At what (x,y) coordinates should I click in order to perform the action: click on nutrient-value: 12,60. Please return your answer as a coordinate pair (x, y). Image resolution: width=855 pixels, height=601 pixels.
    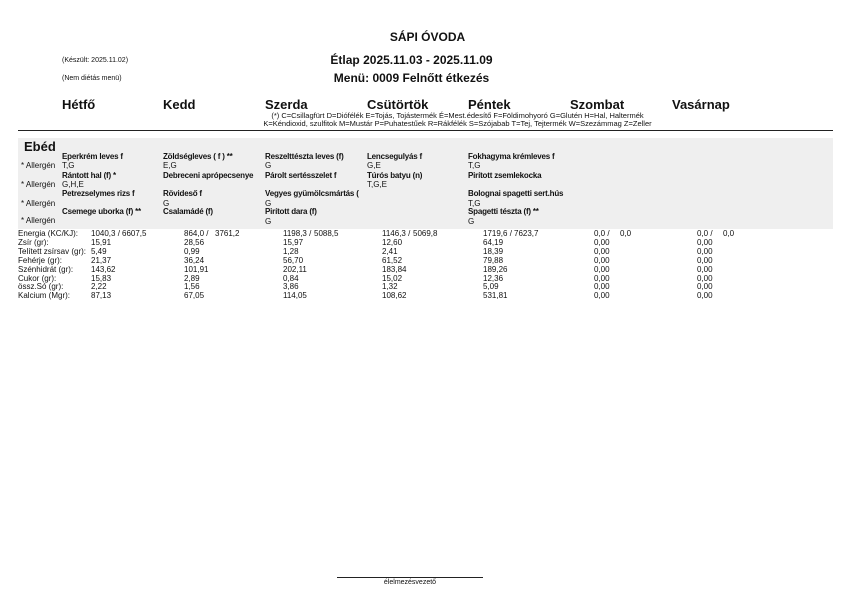
    Looking at the image, I should click on (392, 242).